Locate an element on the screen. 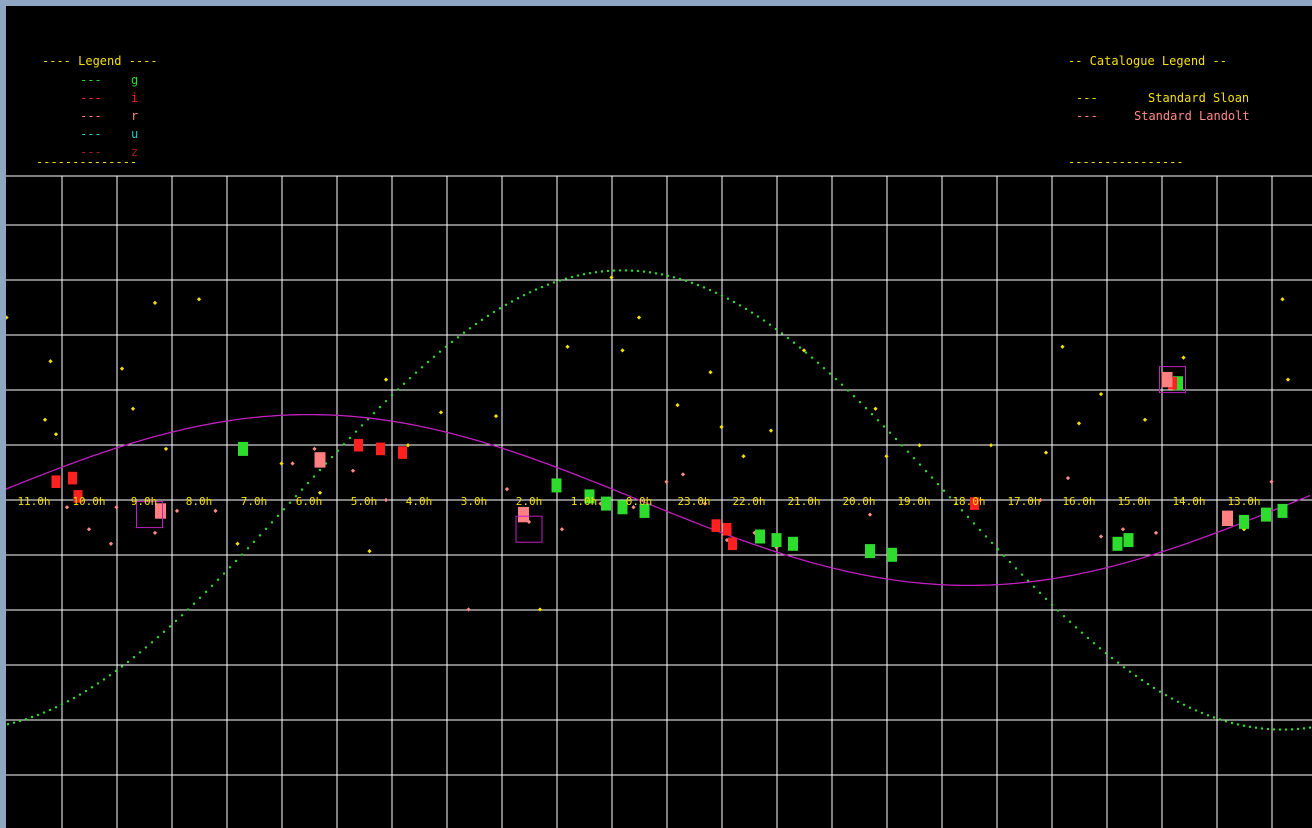 This screenshot has width=1312, height=828. legend-dash-r: --- is located at coordinates (91, 116).